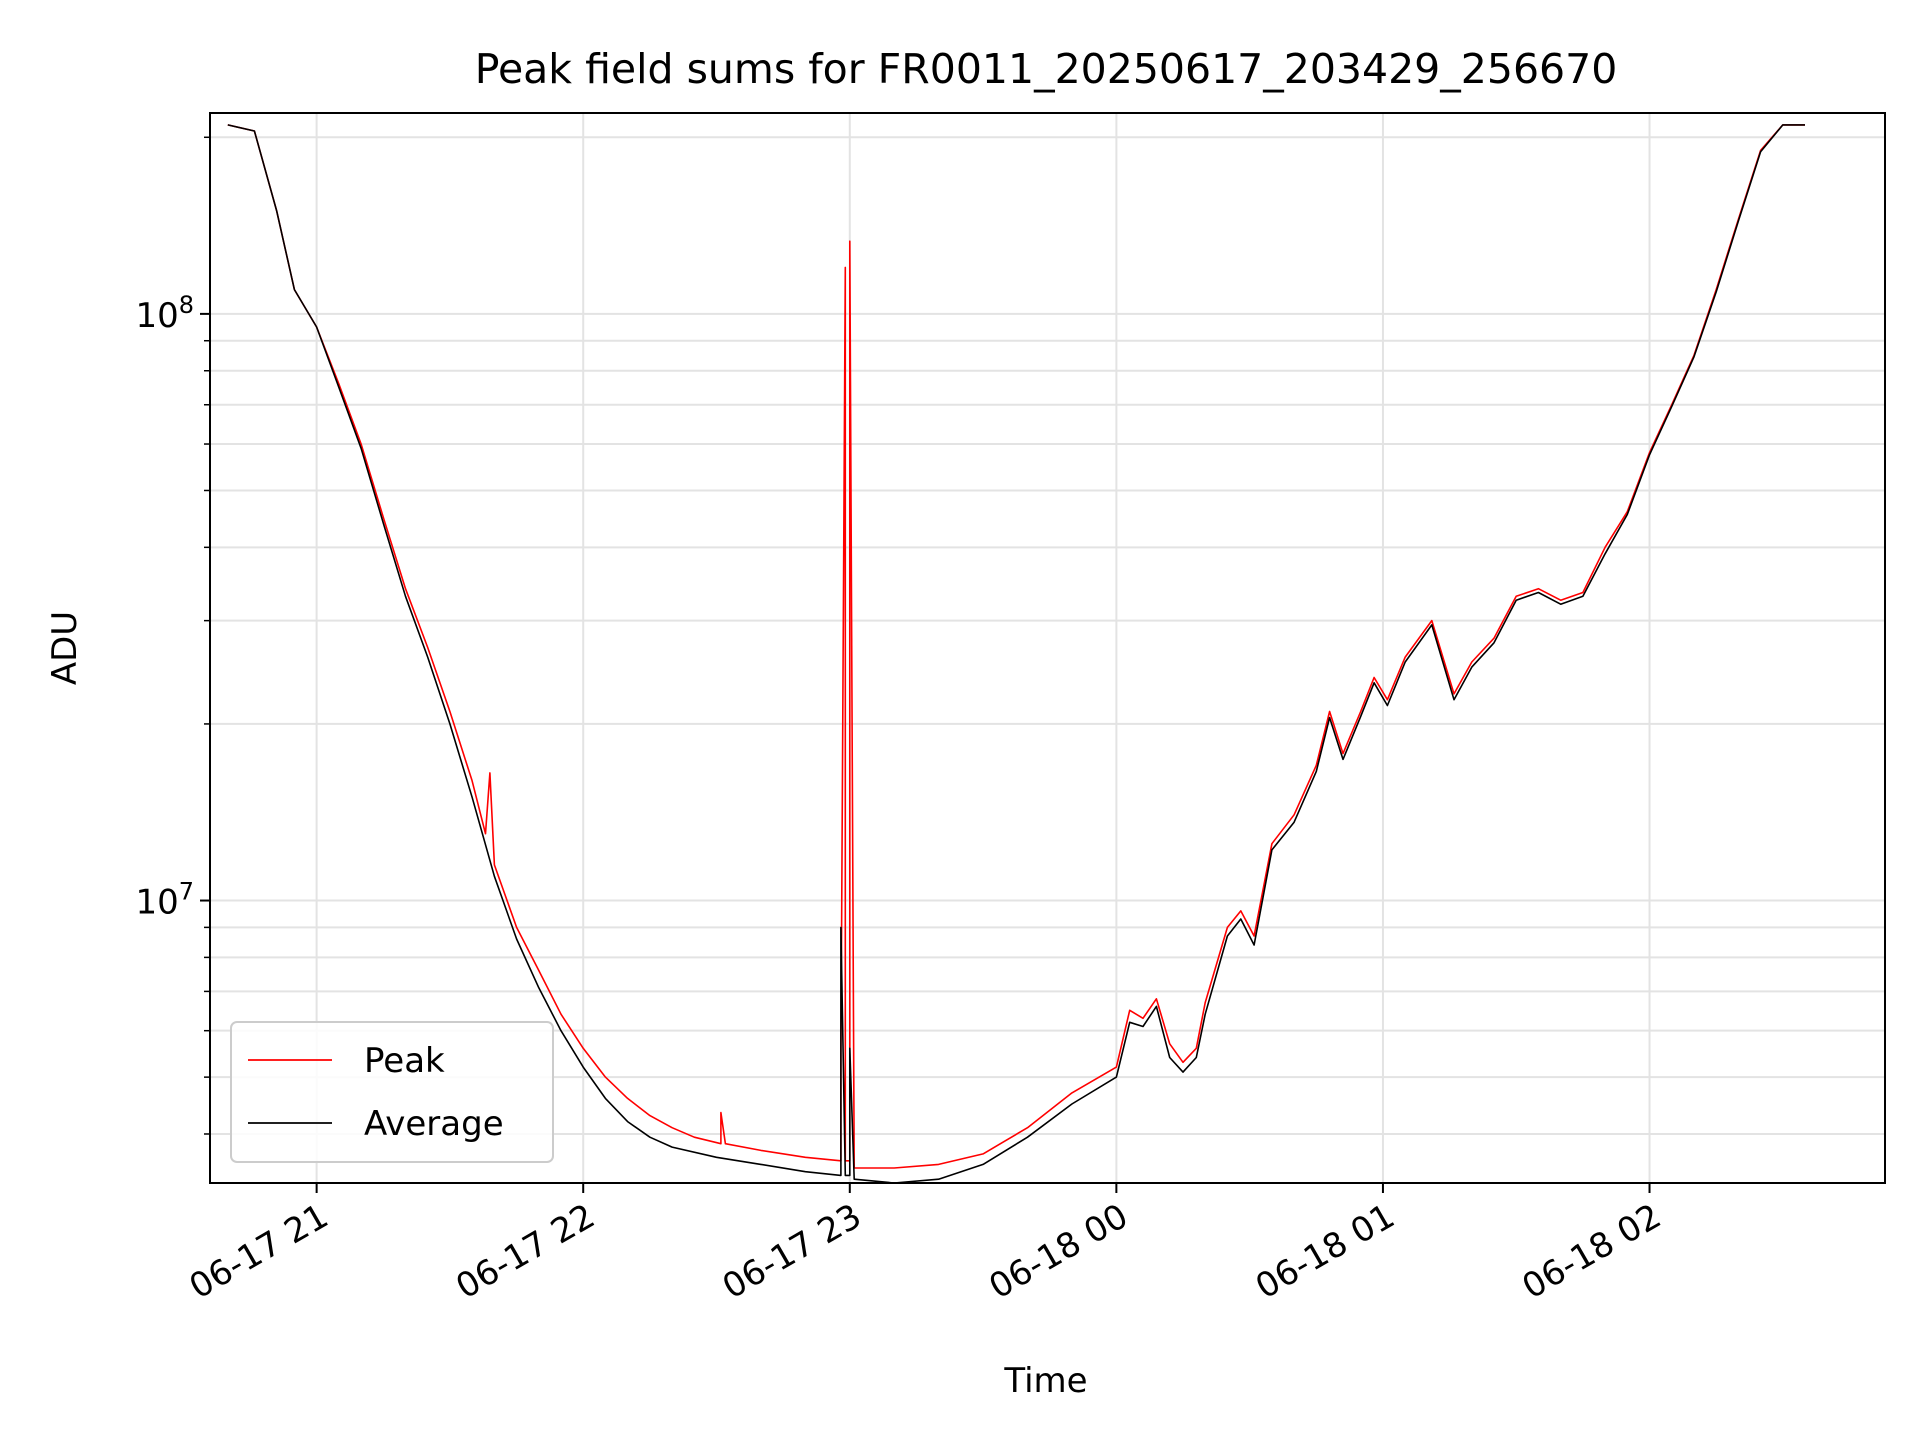  Describe the element at coordinates (65, 648) in the screenshot. I see `y-axis-label: ADU` at that location.